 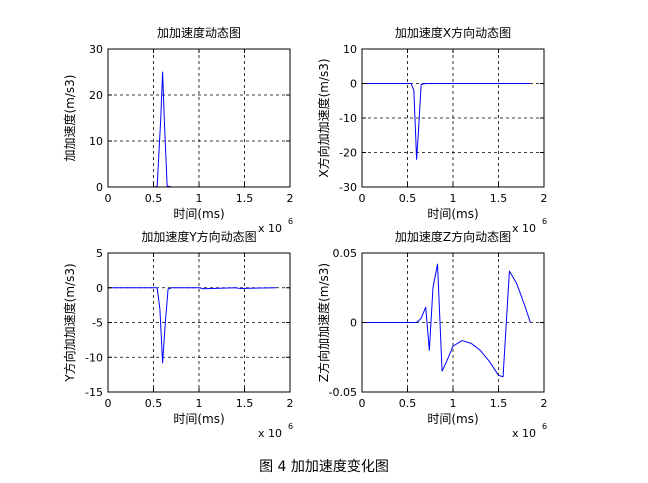 I want to click on y-tick-label: -5, so click(x=97, y=323).